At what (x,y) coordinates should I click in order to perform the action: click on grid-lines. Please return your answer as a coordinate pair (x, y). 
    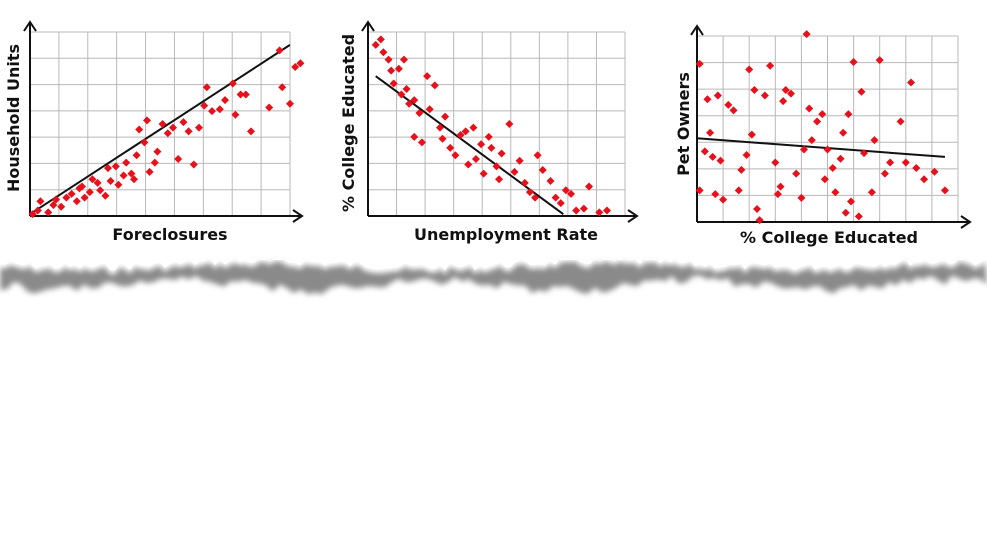
    Looking at the image, I should click on (160, 123).